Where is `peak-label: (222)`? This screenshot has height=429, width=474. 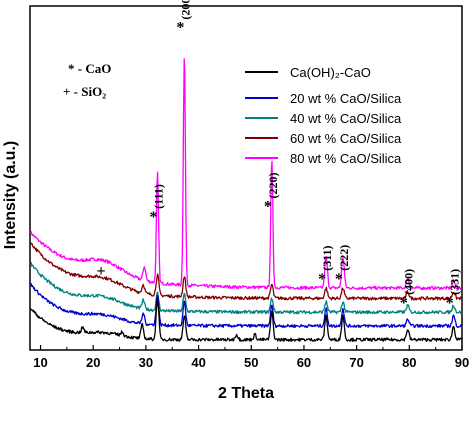
peak-label: (222) is located at coordinates (344, 258).